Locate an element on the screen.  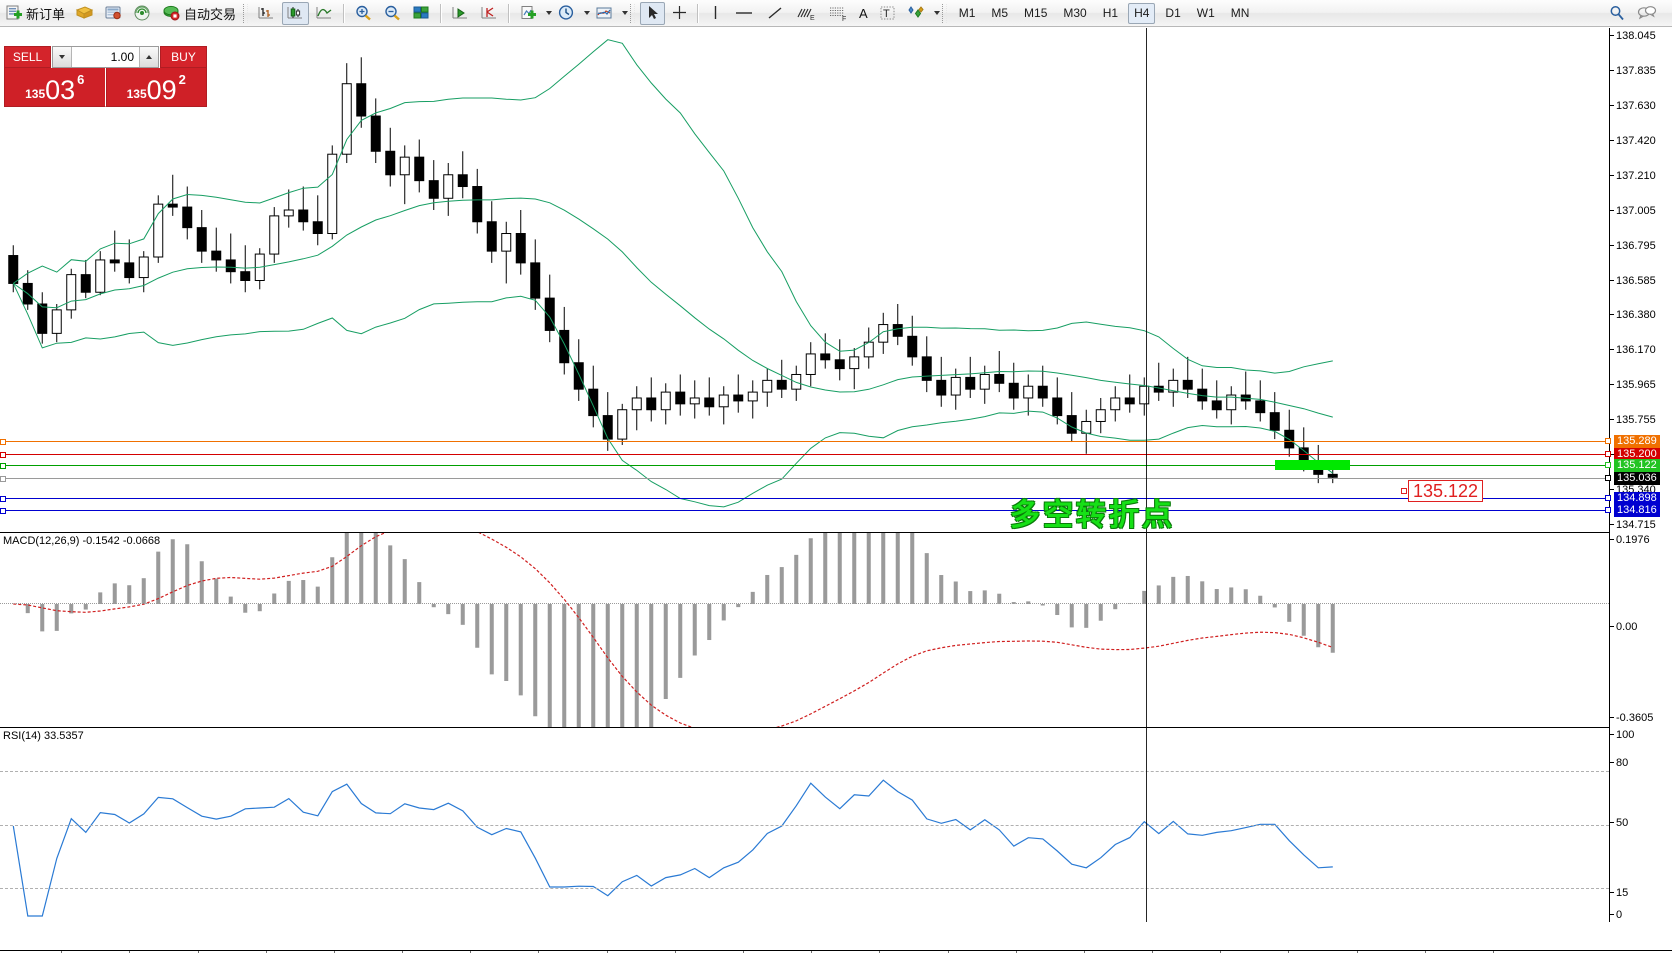
bar-chart-icon is located at coordinates (266, 13).